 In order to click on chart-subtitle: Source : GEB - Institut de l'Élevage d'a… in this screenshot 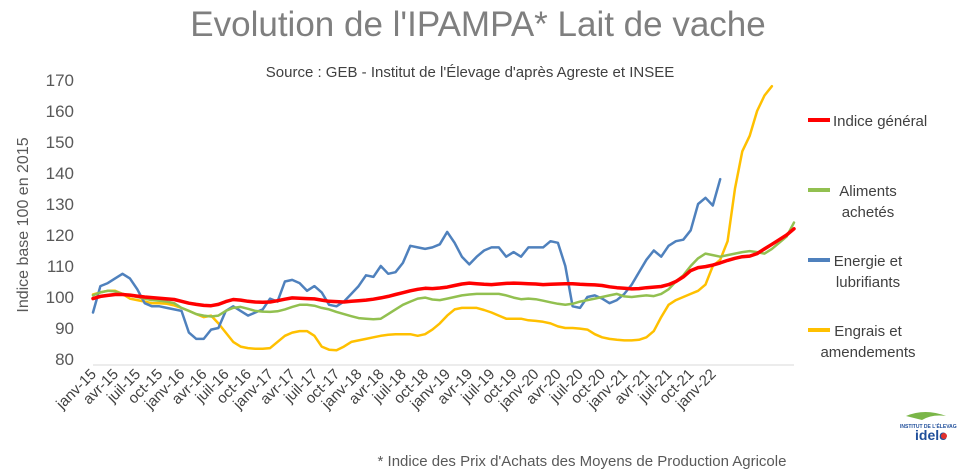, I will do `click(470, 72)`.